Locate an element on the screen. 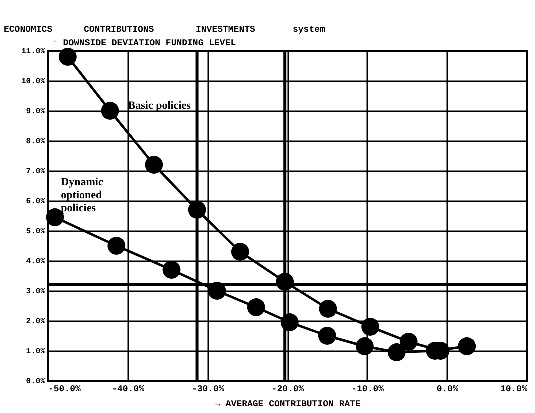  x-tick-label: 10.0% is located at coordinates (514, 389).